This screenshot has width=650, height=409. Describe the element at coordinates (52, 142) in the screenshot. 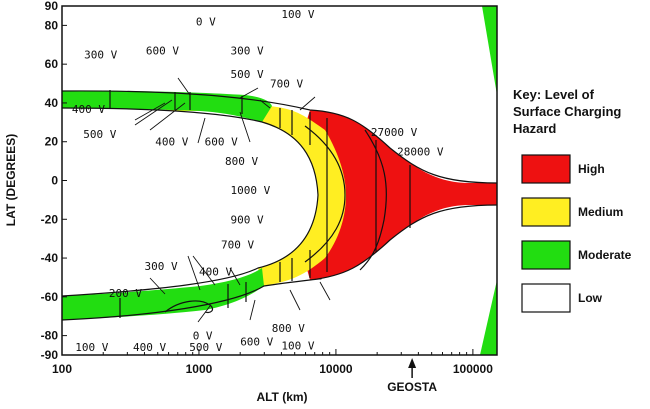

I see `y-tick-label: 20` at that location.